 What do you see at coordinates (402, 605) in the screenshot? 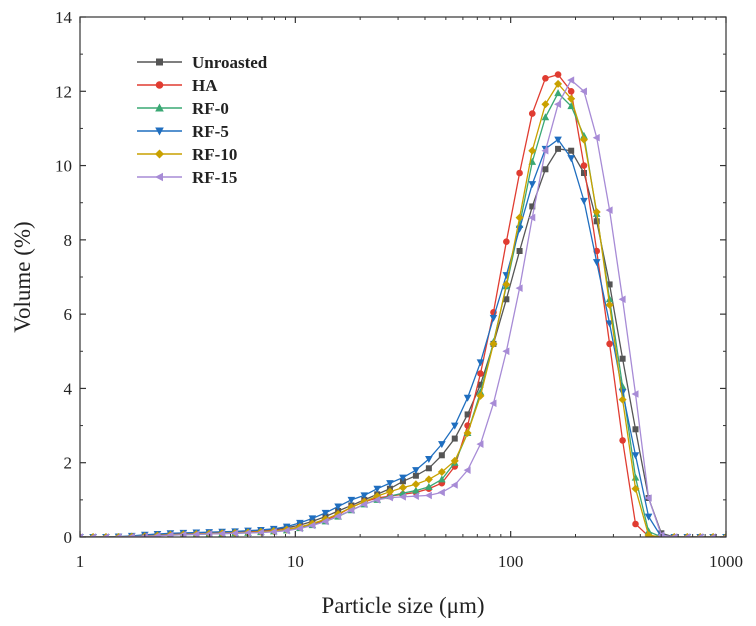
I see `x-axis-title: Particle size (μm)` at bounding box center [402, 605].